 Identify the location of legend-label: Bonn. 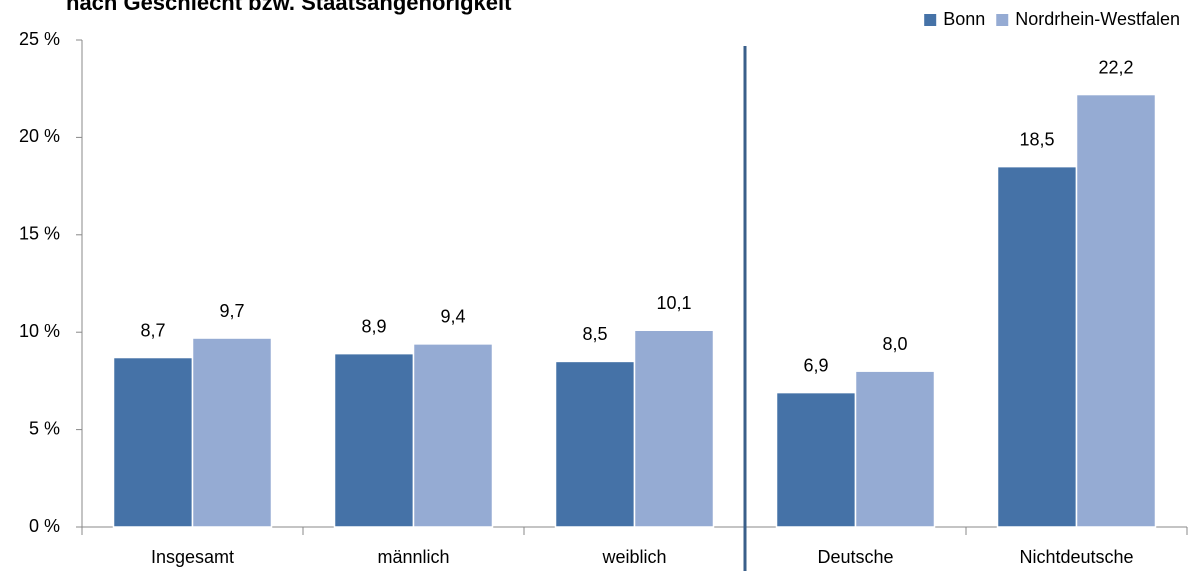
(964, 19).